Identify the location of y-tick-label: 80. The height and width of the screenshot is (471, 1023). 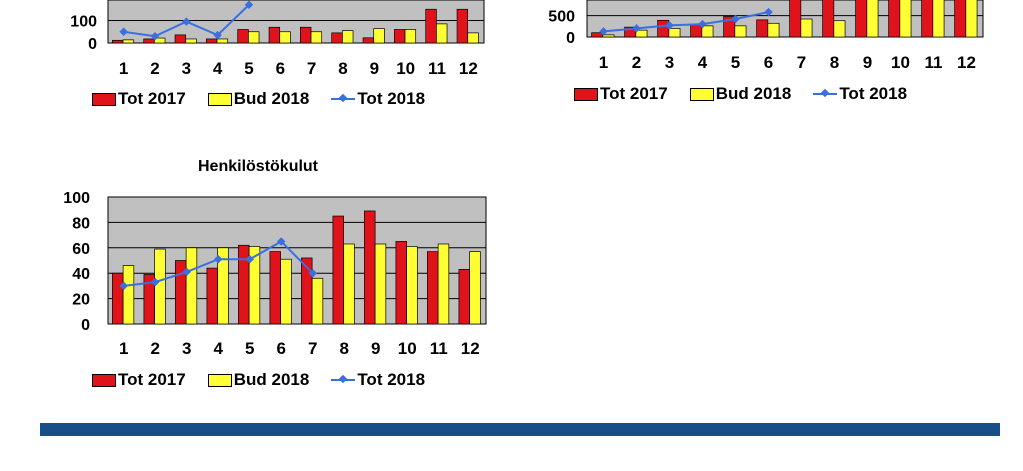
(81, 223).